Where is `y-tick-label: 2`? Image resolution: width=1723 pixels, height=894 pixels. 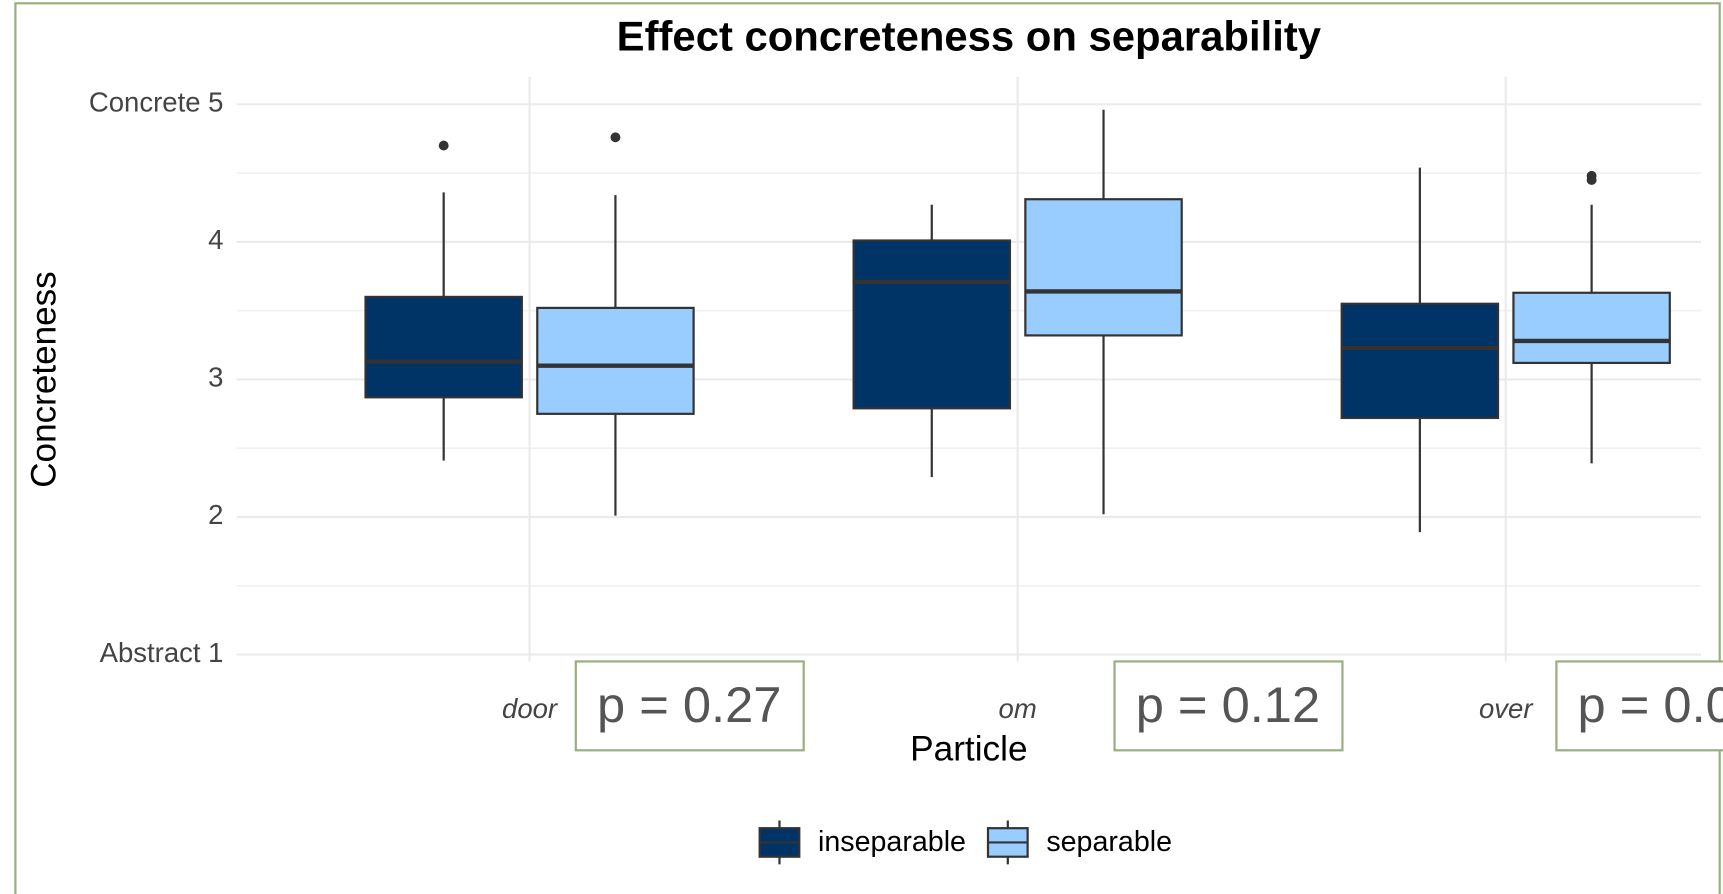
y-tick-label: 2 is located at coordinates (215, 514).